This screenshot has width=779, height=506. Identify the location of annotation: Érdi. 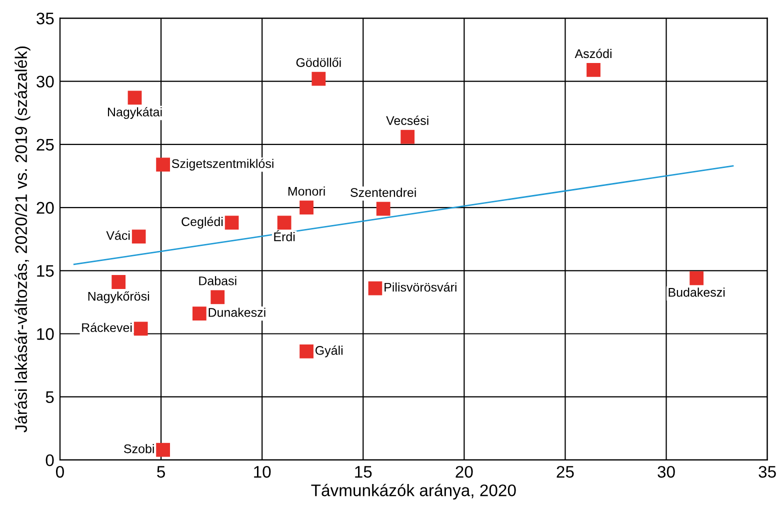
(284, 236).